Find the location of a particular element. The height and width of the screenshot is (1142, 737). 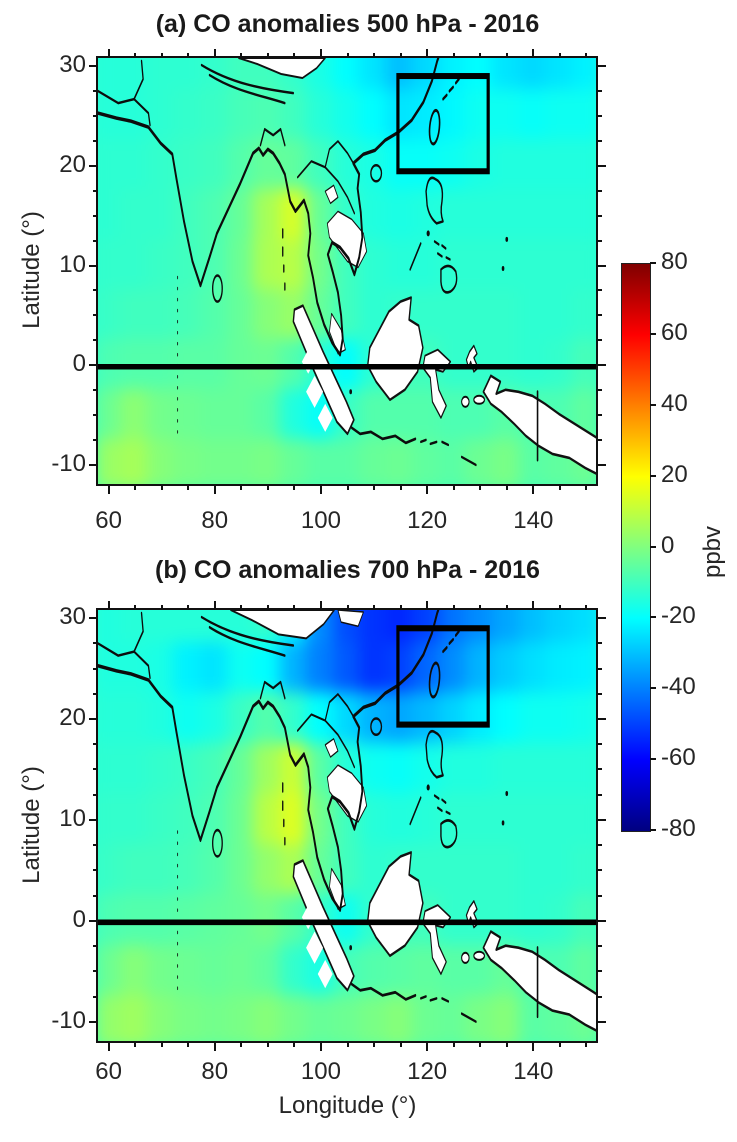

colorbar-tick is located at coordinates (653, 759).